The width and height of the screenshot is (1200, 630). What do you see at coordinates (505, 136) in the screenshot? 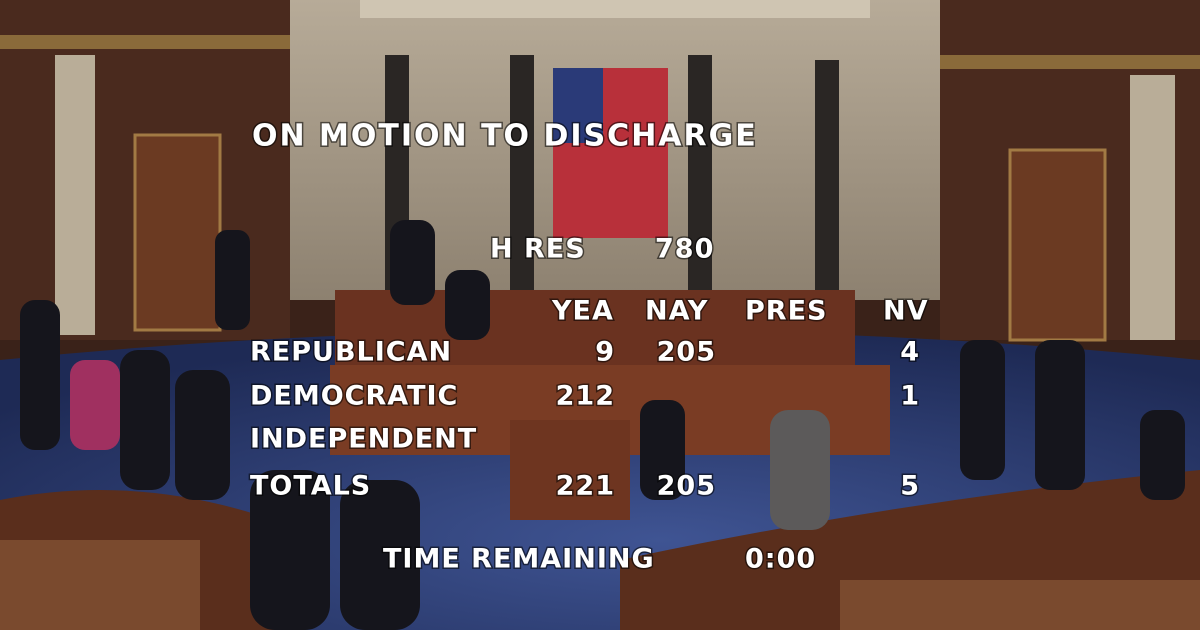
I see `motion-title: ON MOTION TO DISCHARGE` at bounding box center [505, 136].